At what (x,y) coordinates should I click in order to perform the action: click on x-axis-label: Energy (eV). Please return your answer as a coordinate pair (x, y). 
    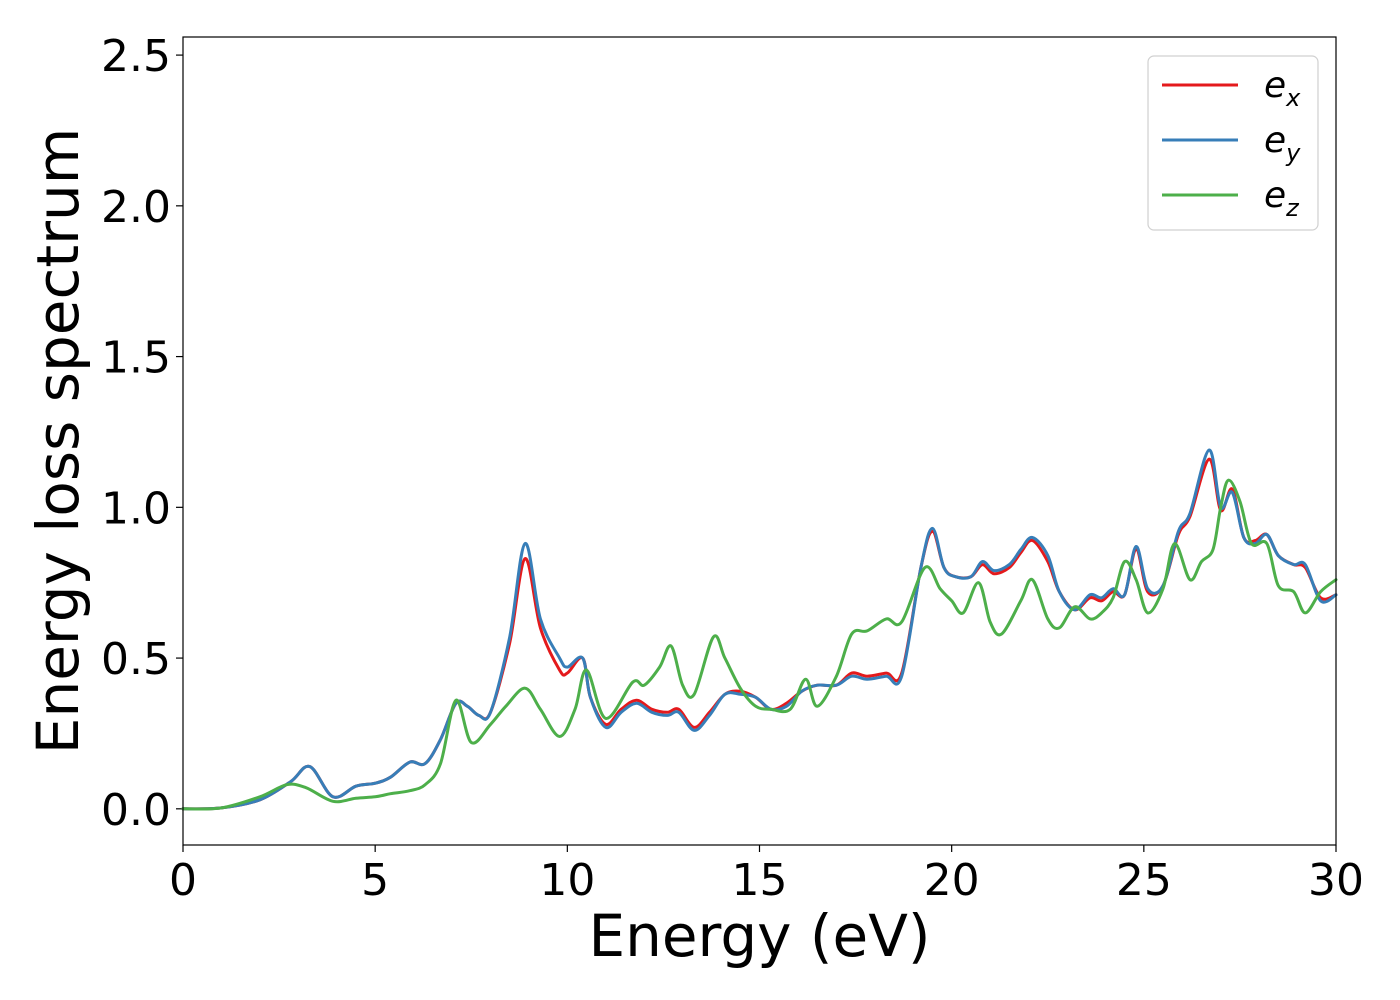
    Looking at the image, I should click on (759, 936).